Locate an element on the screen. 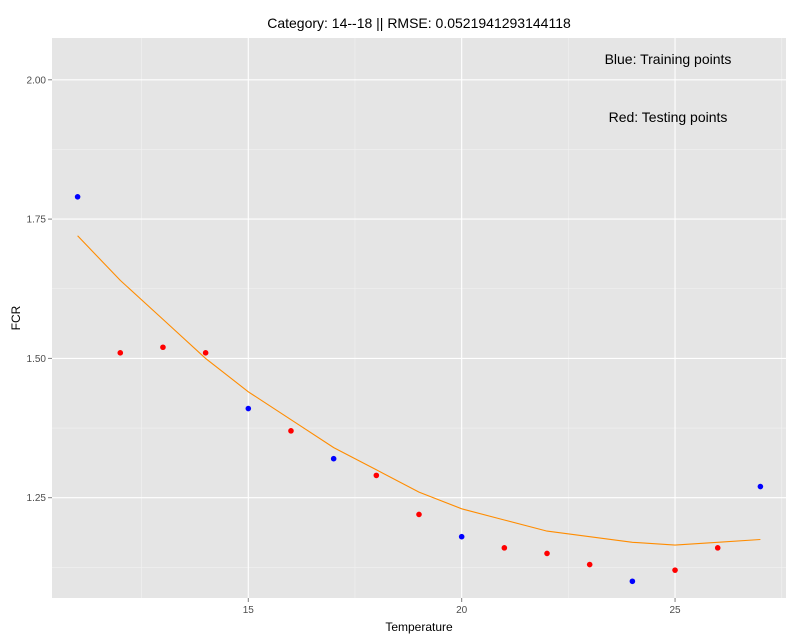  y-tick-label: 2.00 is located at coordinates (37, 80).